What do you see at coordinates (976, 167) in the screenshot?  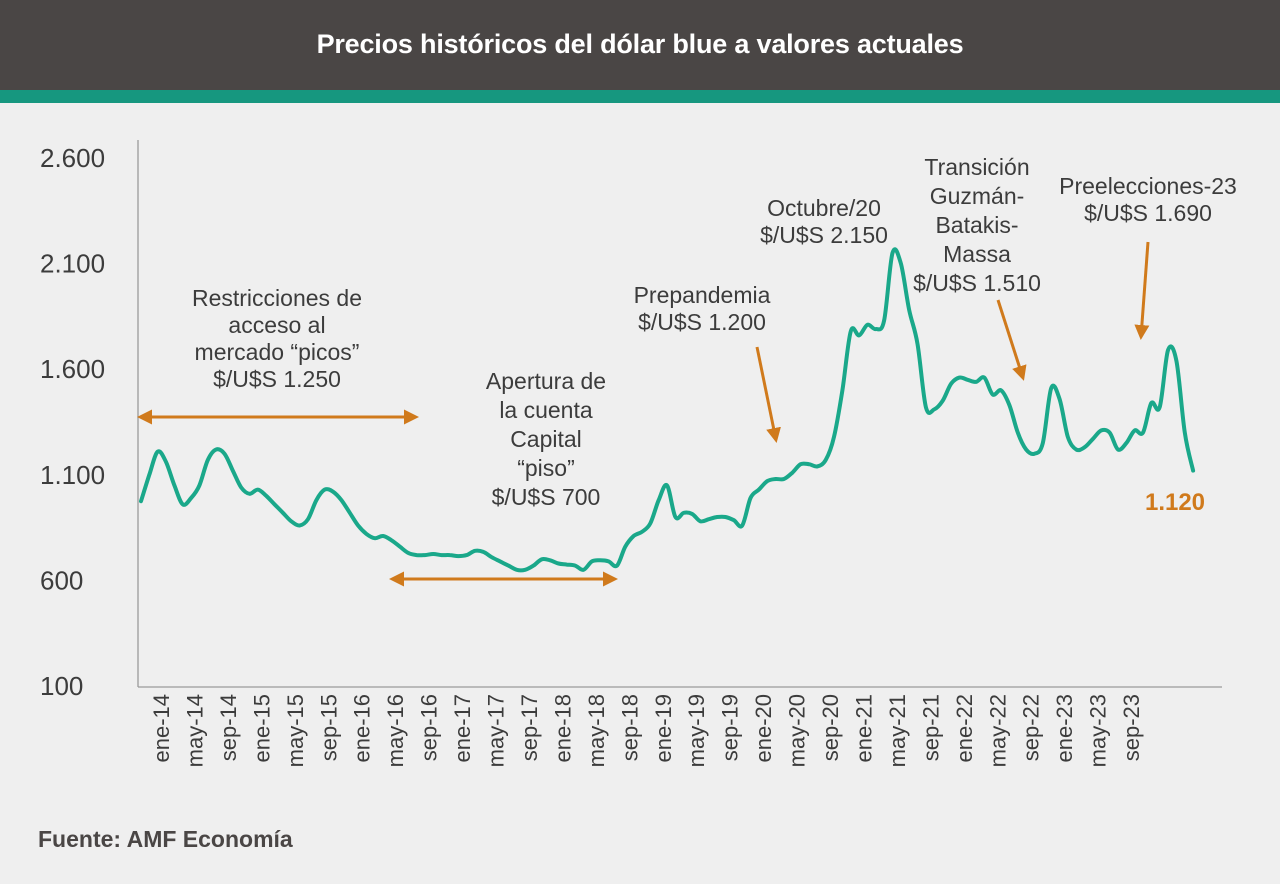 I see `annotation-line: Transición` at bounding box center [976, 167].